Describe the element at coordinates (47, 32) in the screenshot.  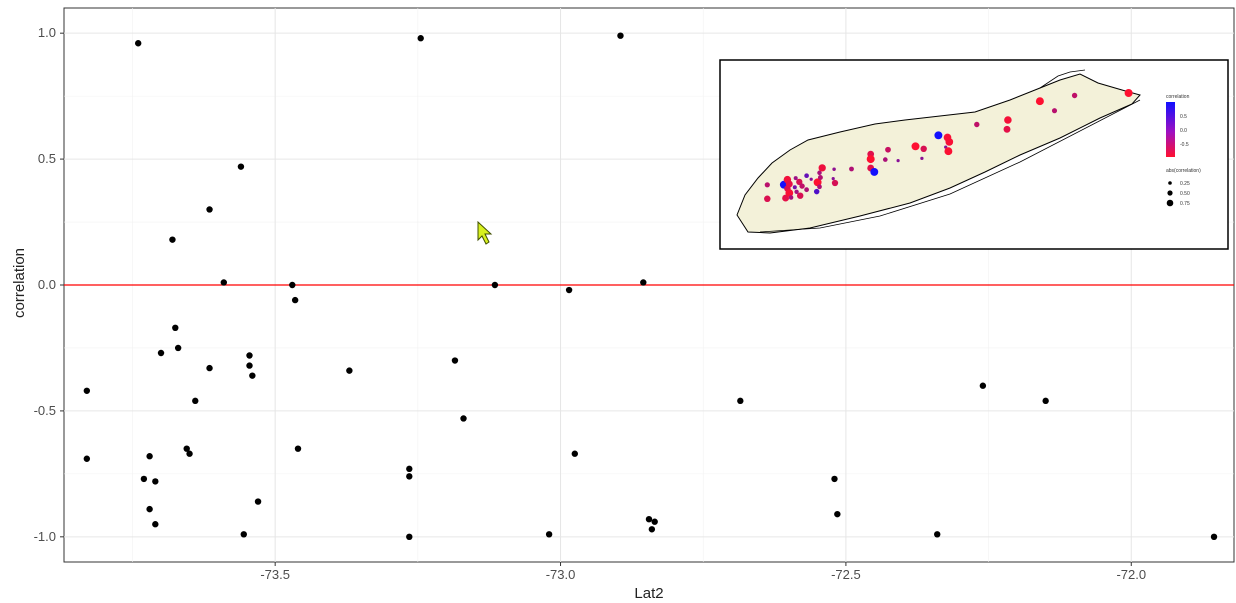
I see `y-tick-label: 1.0` at that location.